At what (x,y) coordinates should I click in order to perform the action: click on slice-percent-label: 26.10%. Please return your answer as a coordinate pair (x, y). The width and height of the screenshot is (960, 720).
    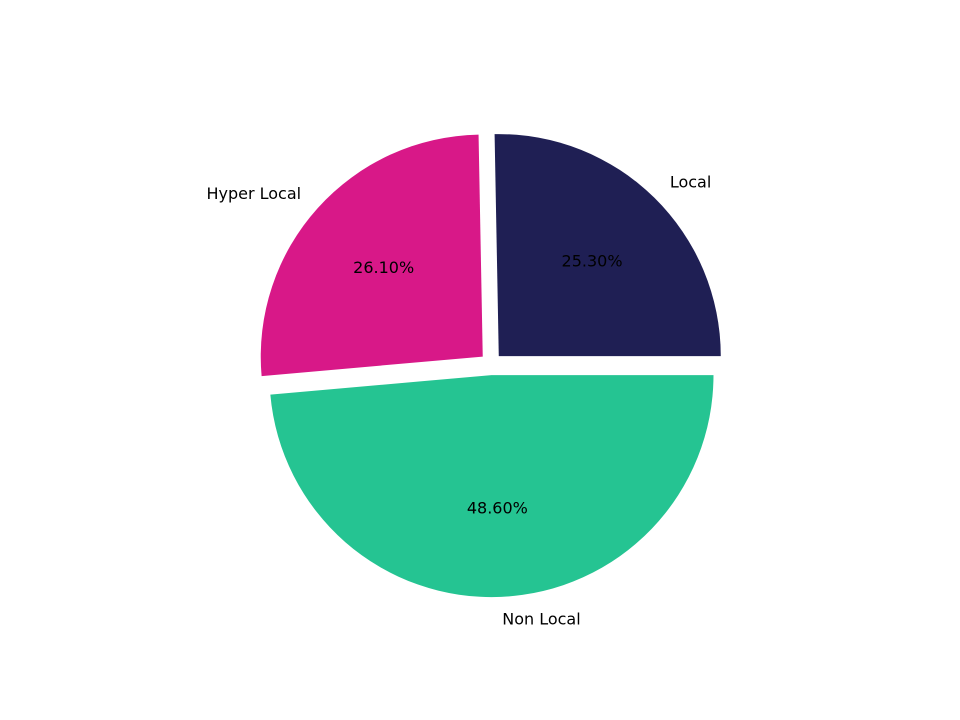
    Looking at the image, I should click on (383, 267).